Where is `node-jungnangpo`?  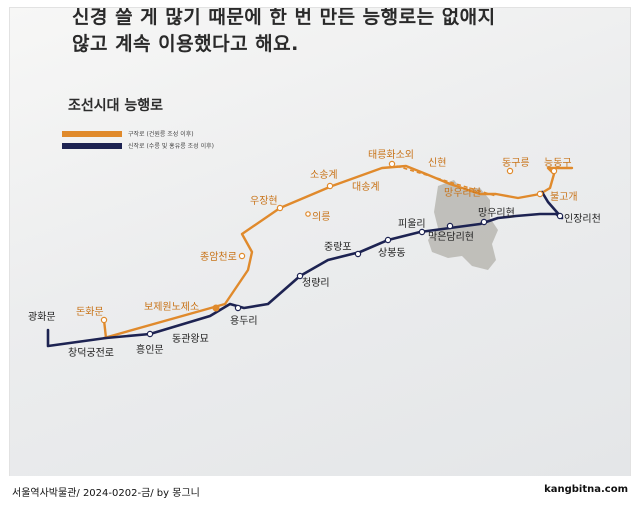 node-jungnangpo is located at coordinates (358, 254).